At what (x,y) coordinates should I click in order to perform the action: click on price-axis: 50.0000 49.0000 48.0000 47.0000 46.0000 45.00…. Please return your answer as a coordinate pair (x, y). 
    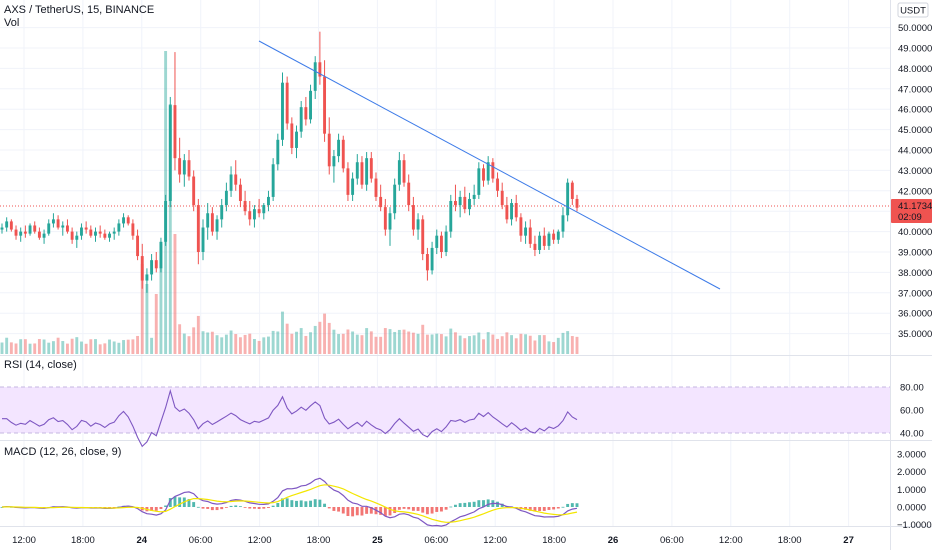
    Looking at the image, I should click on (915, 181).